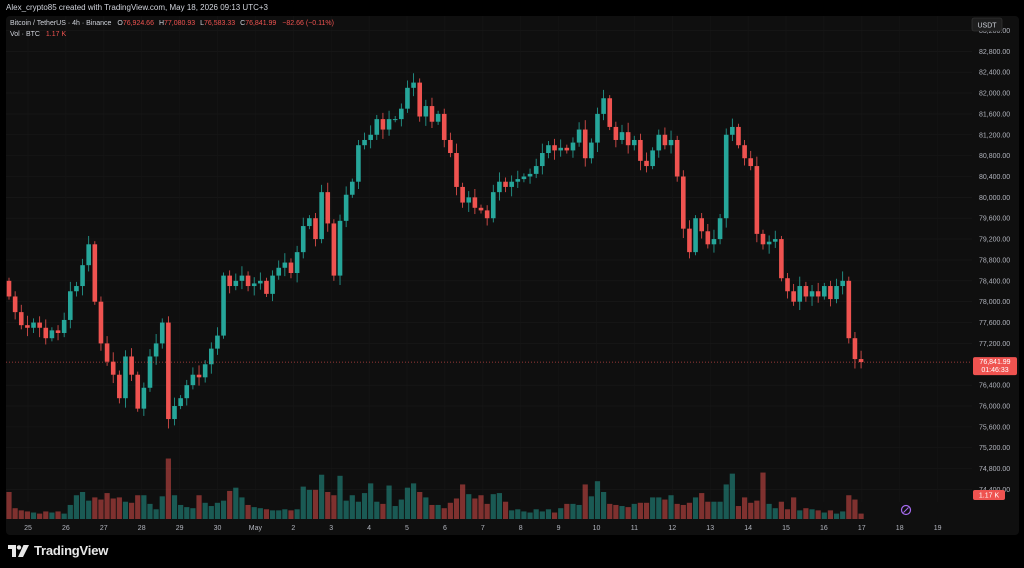 The height and width of the screenshot is (568, 1024). What do you see at coordinates (994, 177) in the screenshot?
I see `price-tick-label: 80,400.00` at bounding box center [994, 177].